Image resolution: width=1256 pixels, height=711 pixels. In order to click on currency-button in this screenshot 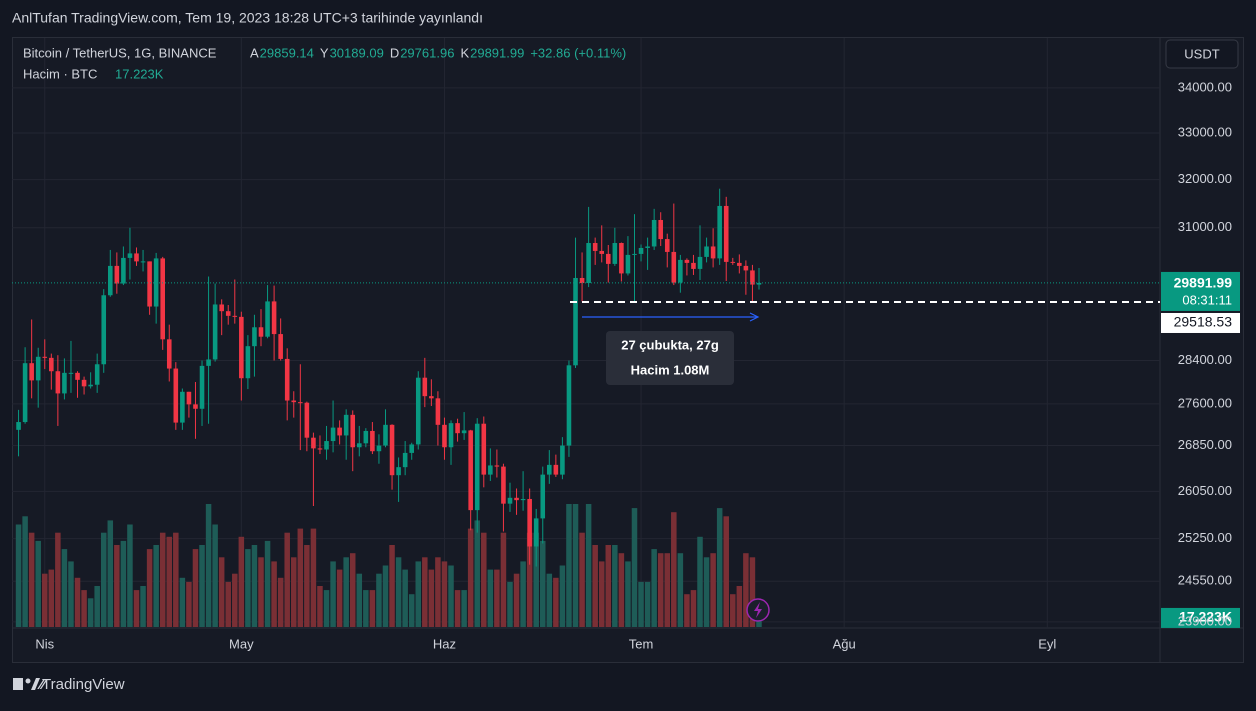, I will do `click(1202, 54)`.